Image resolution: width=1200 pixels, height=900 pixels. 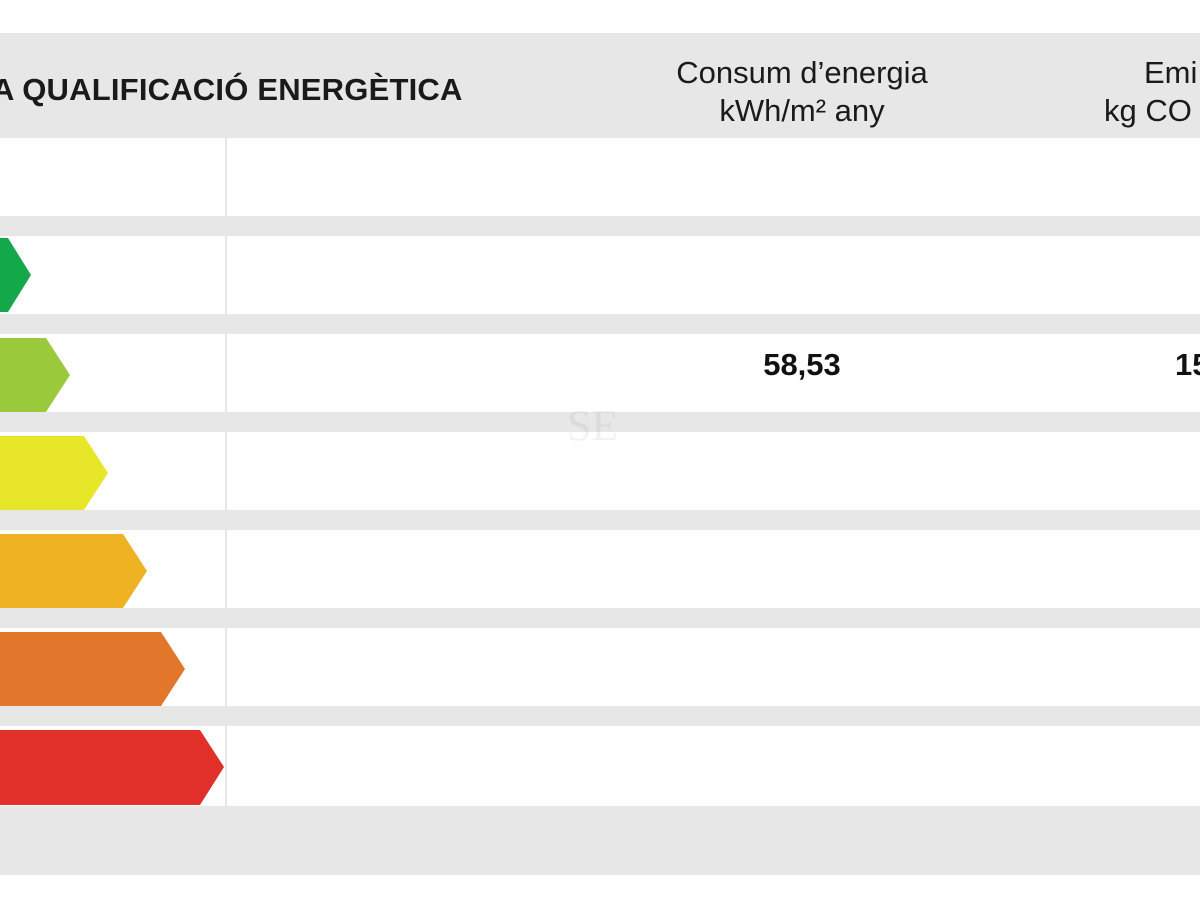 I want to click on rating-arrow-e, so click(x=73, y=571).